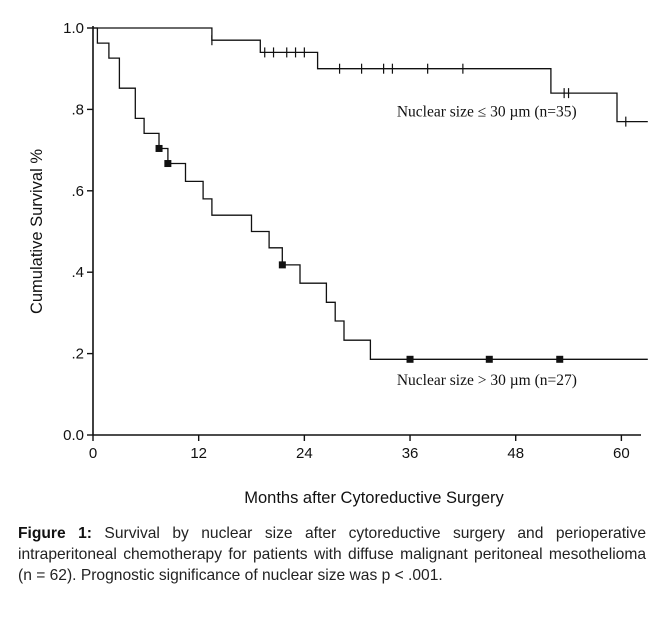 Image resolution: width=663 pixels, height=624 pixels. Describe the element at coordinates (304, 453) in the screenshot. I see `x-tick-label: 24` at that location.